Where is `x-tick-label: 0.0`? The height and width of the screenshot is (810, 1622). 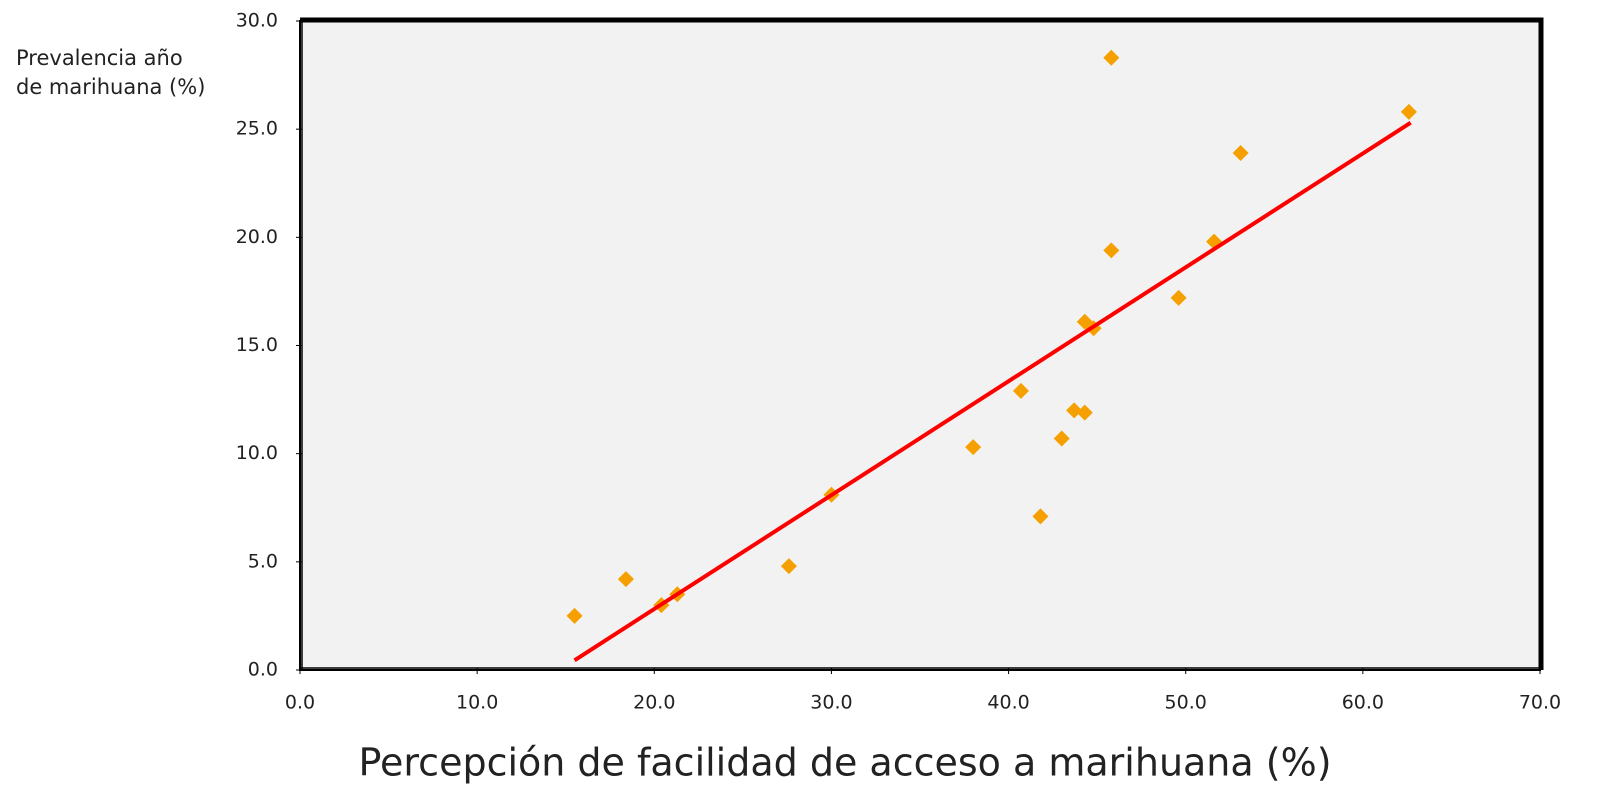
x-tick-label: 0.0 is located at coordinates (300, 703).